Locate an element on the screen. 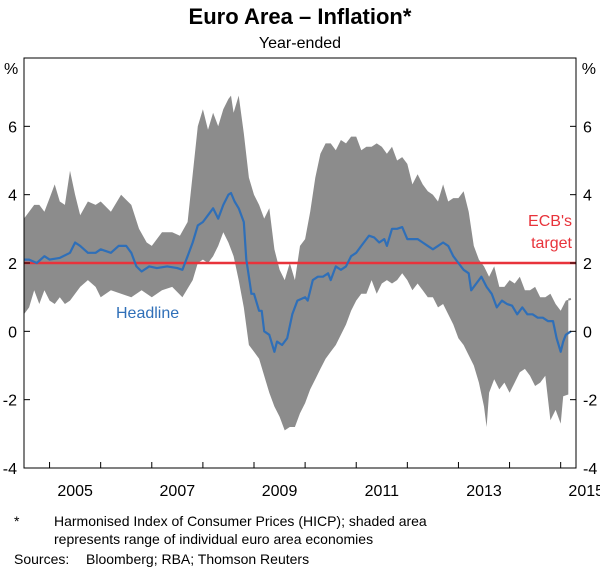 The width and height of the screenshot is (600, 575). series-label-headline: Headline is located at coordinates (147, 313).